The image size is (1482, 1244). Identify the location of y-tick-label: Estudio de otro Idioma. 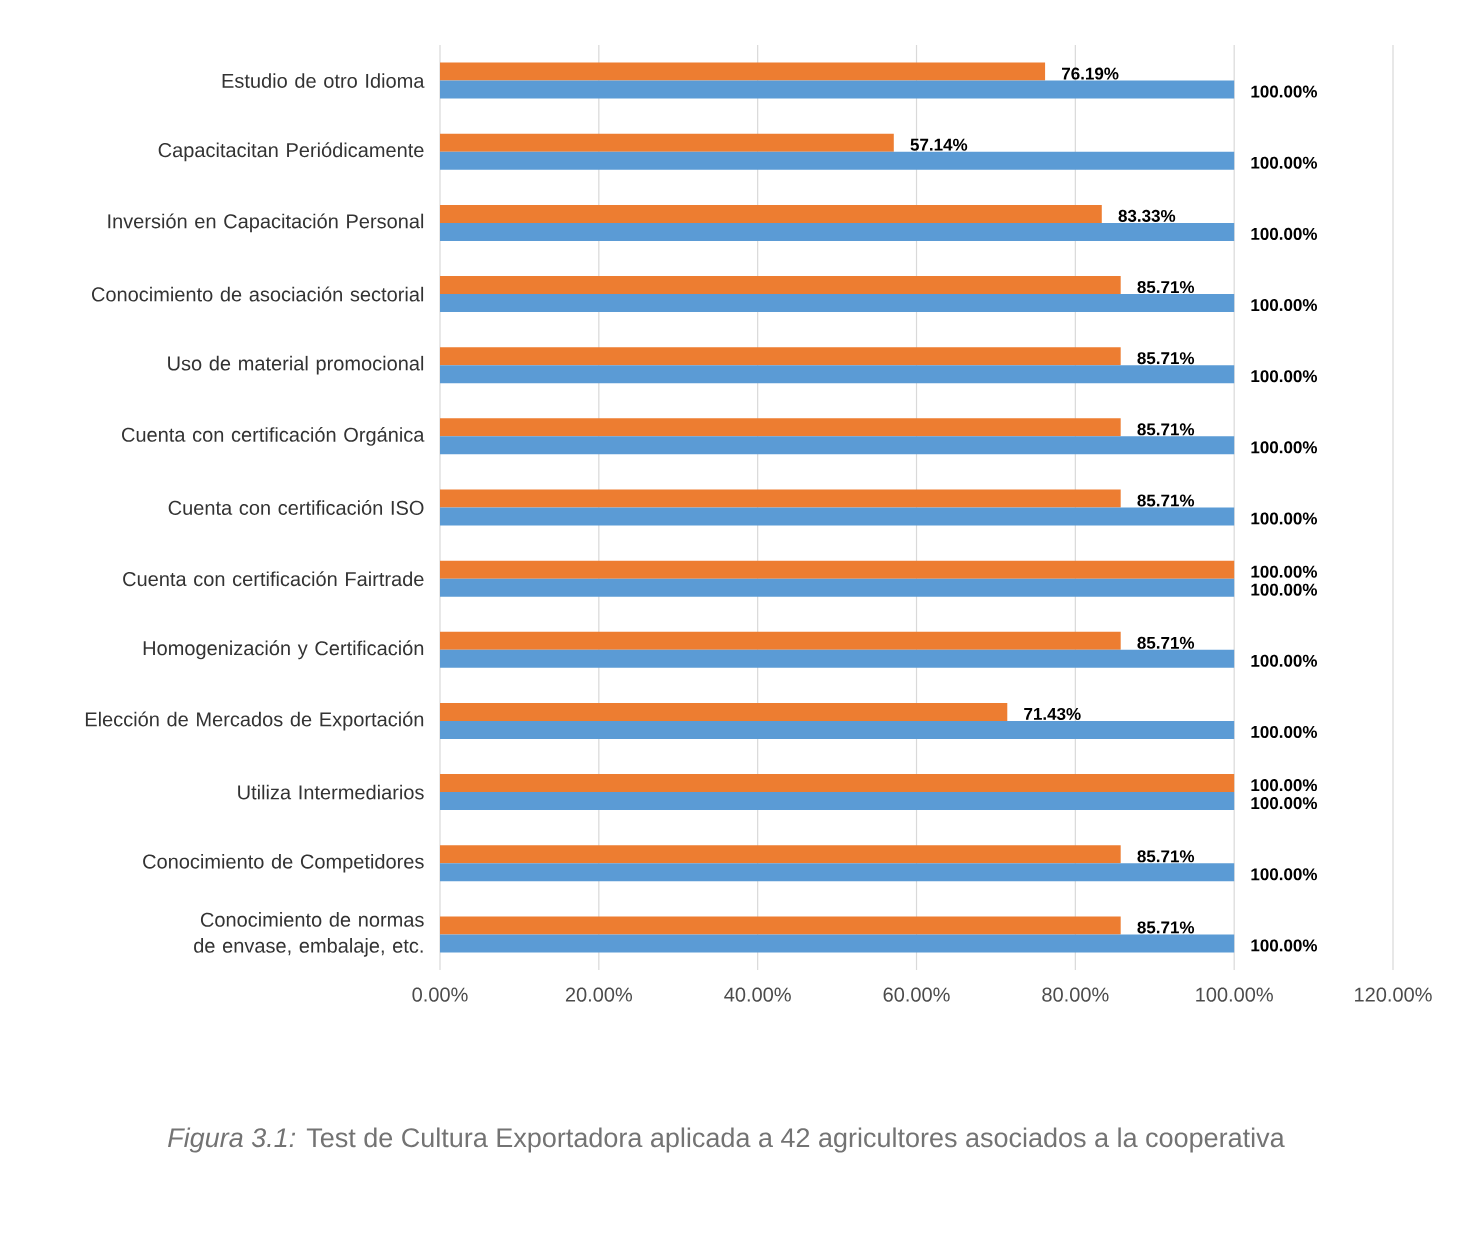
(323, 80).